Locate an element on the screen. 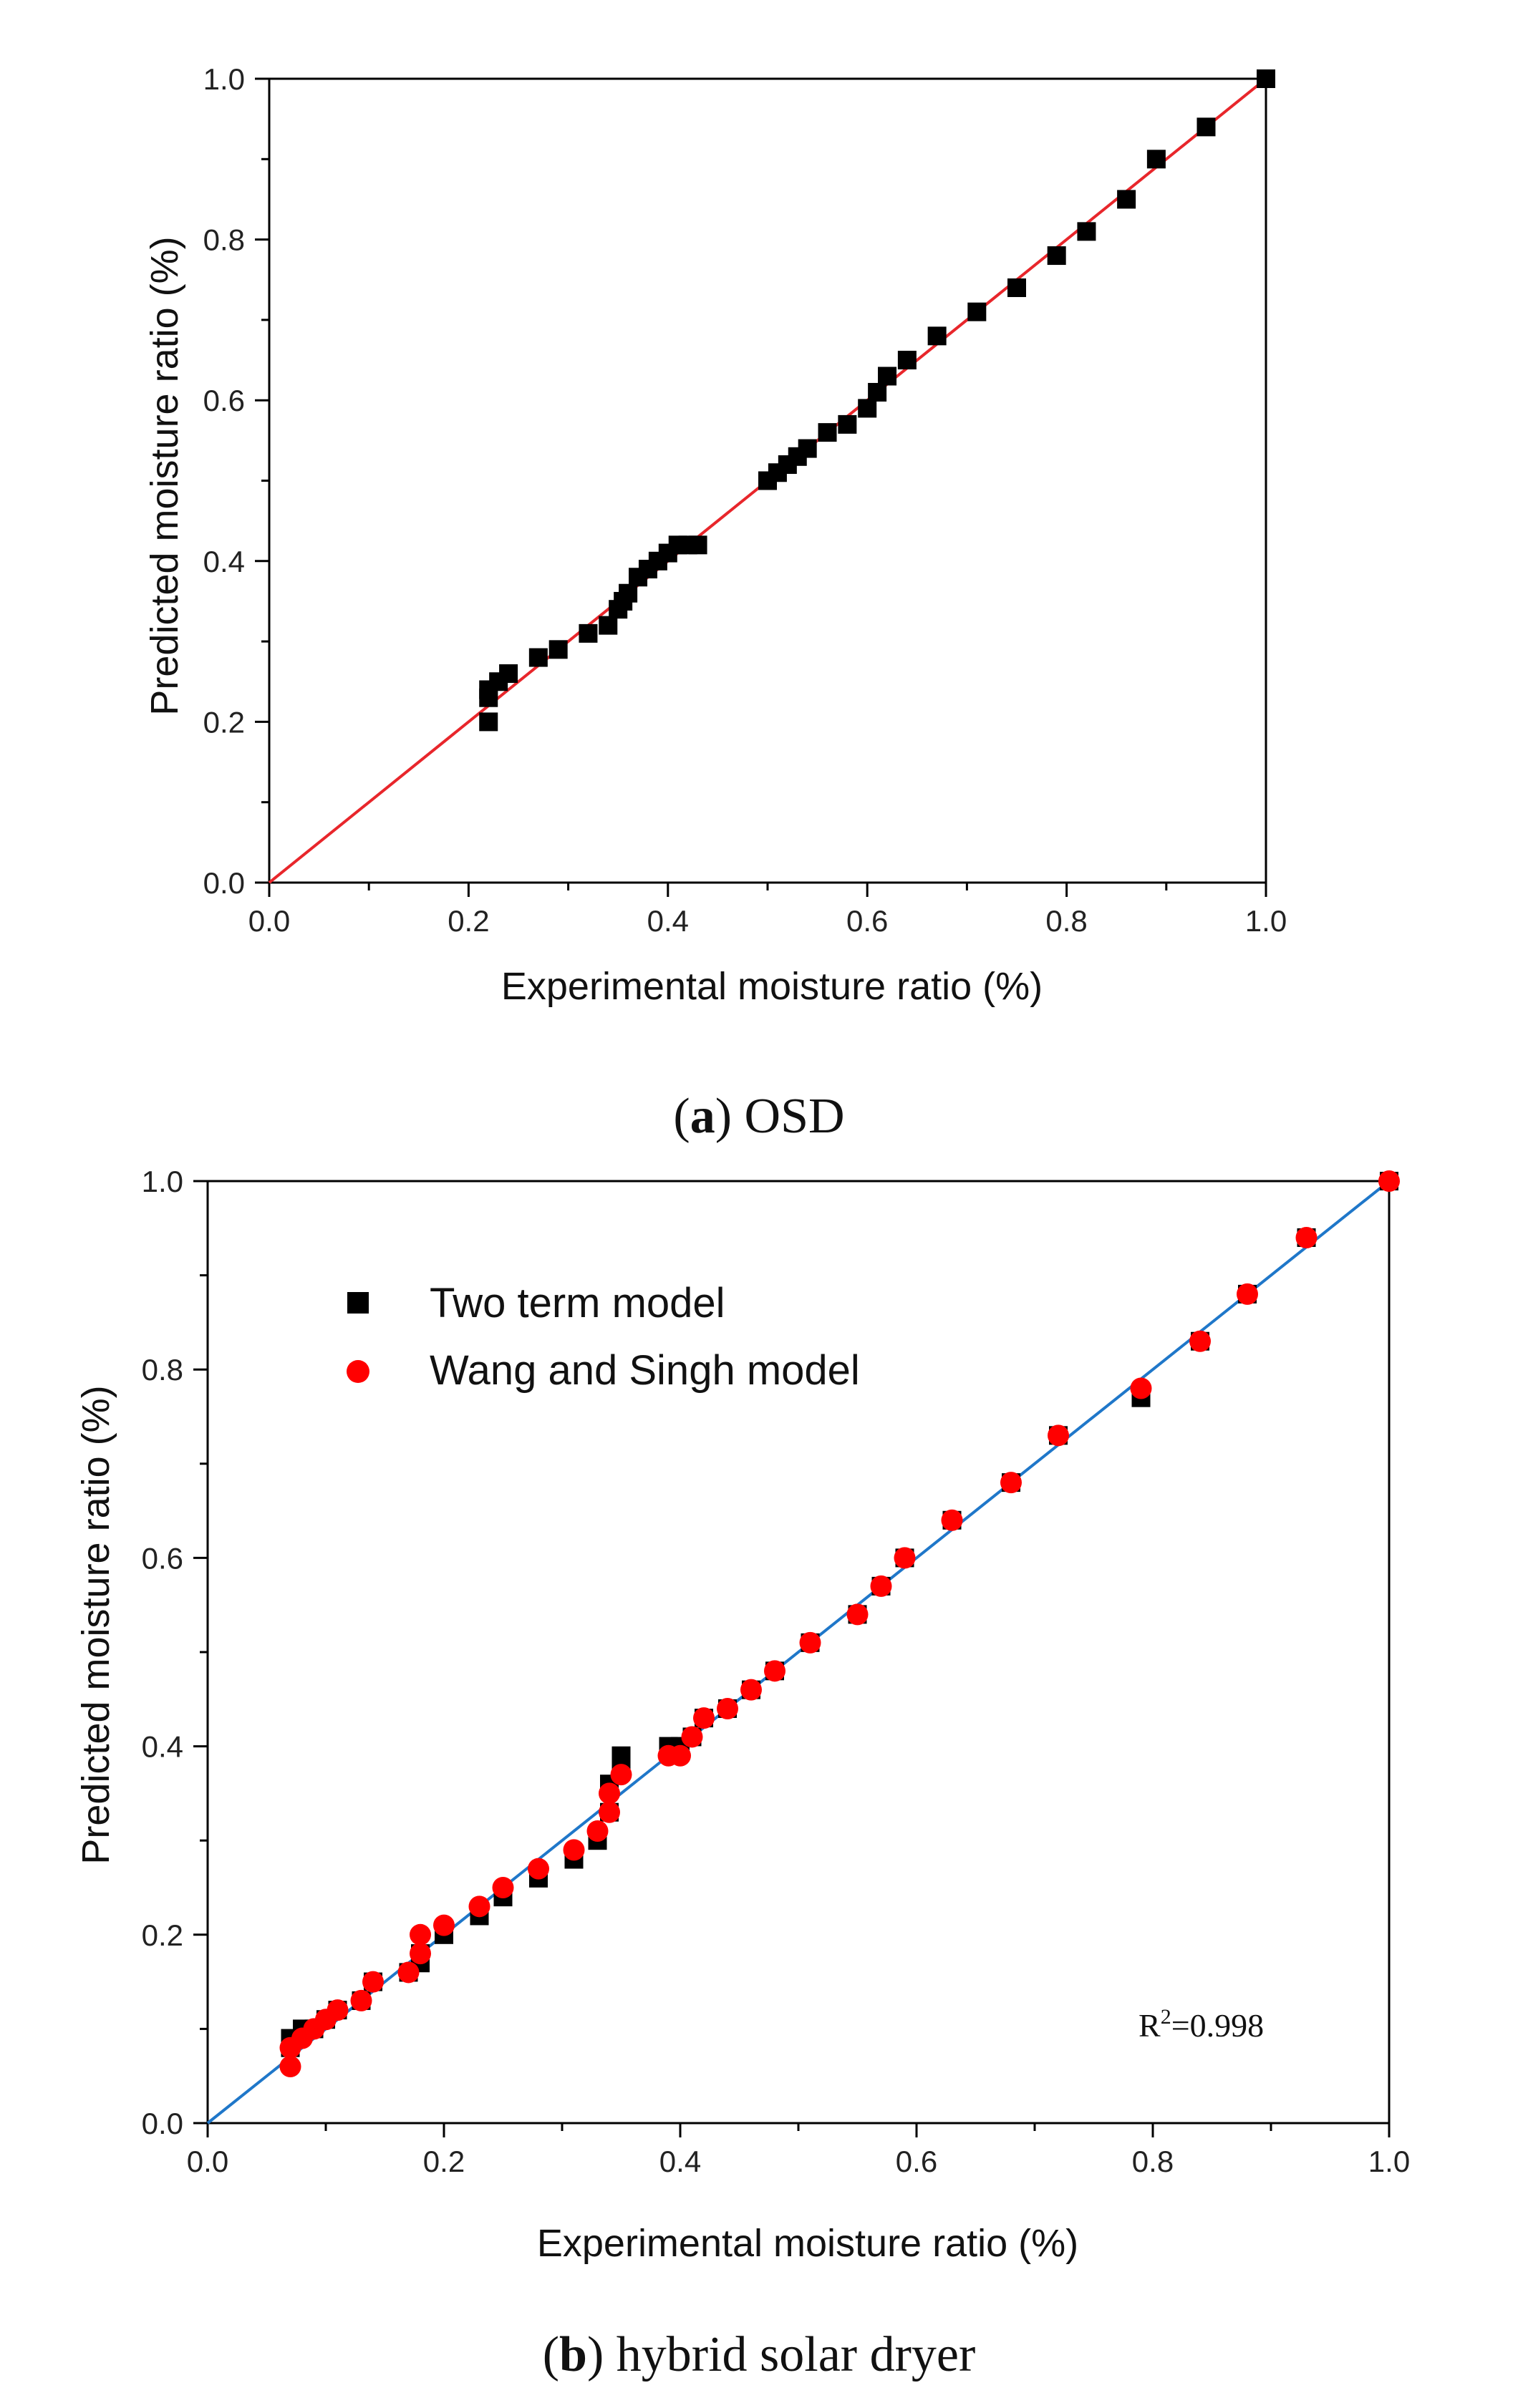 This screenshot has width=1518, height=2408. x-axis-label-hybrid: Experimental moisture ratio (%) is located at coordinates (807, 2244).